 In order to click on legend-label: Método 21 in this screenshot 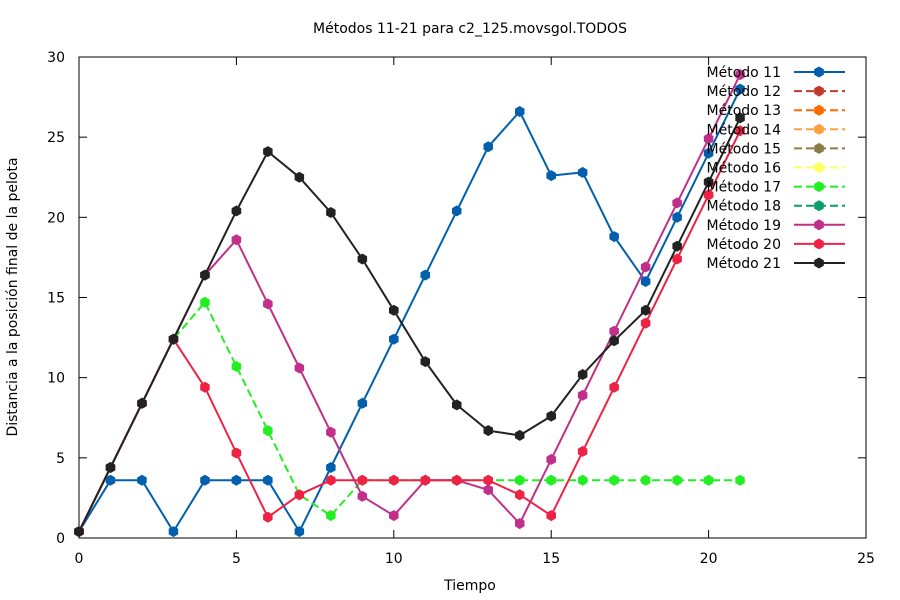, I will do `click(744, 264)`.